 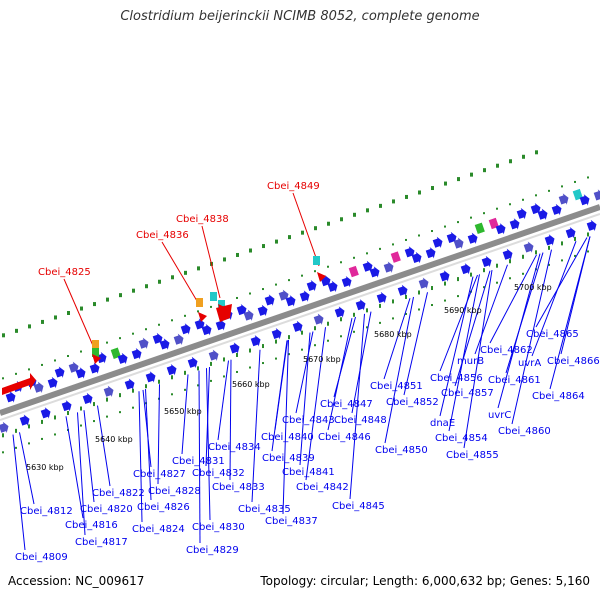 What do you see at coordinates (558, 396) in the screenshot?
I see `gene-label: Cbei_4864` at bounding box center [558, 396].